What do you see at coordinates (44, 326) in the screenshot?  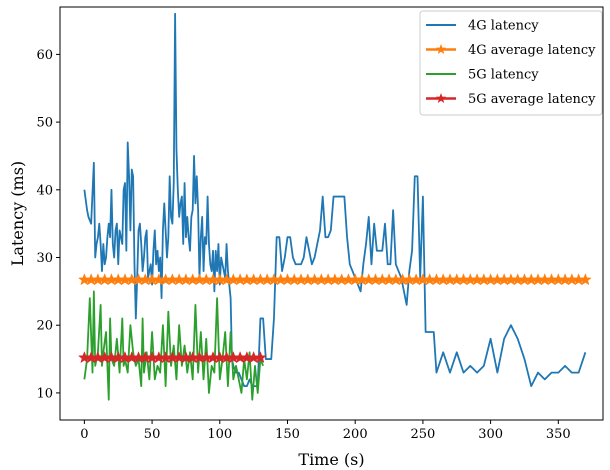 I see `y-tick-label: 20` at bounding box center [44, 326].